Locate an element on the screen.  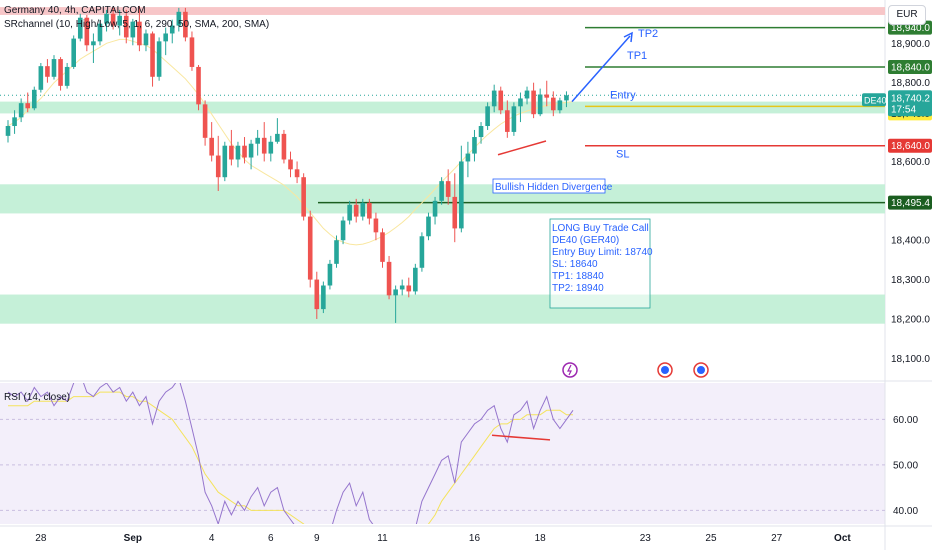
time-tick-label: 4 is located at coordinates (212, 538).